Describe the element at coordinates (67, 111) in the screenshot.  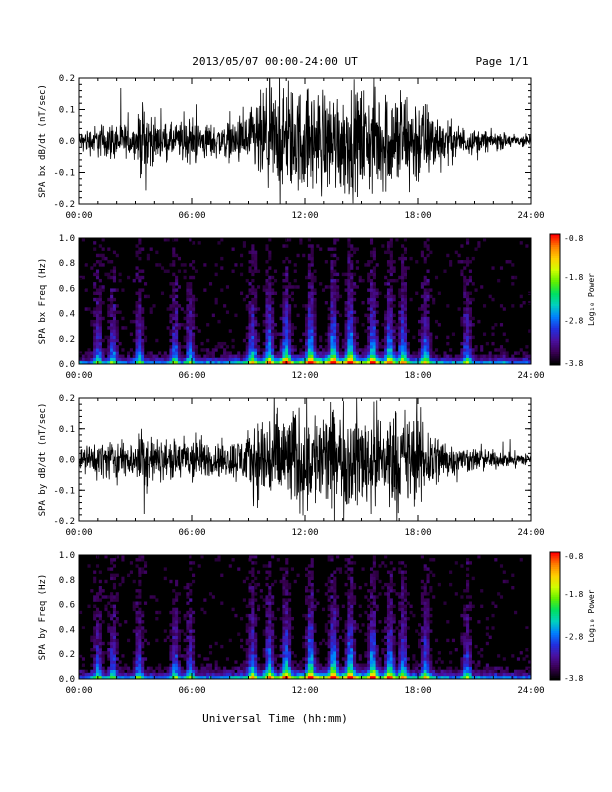
I see `y-tick-label: 0.1` at that location.